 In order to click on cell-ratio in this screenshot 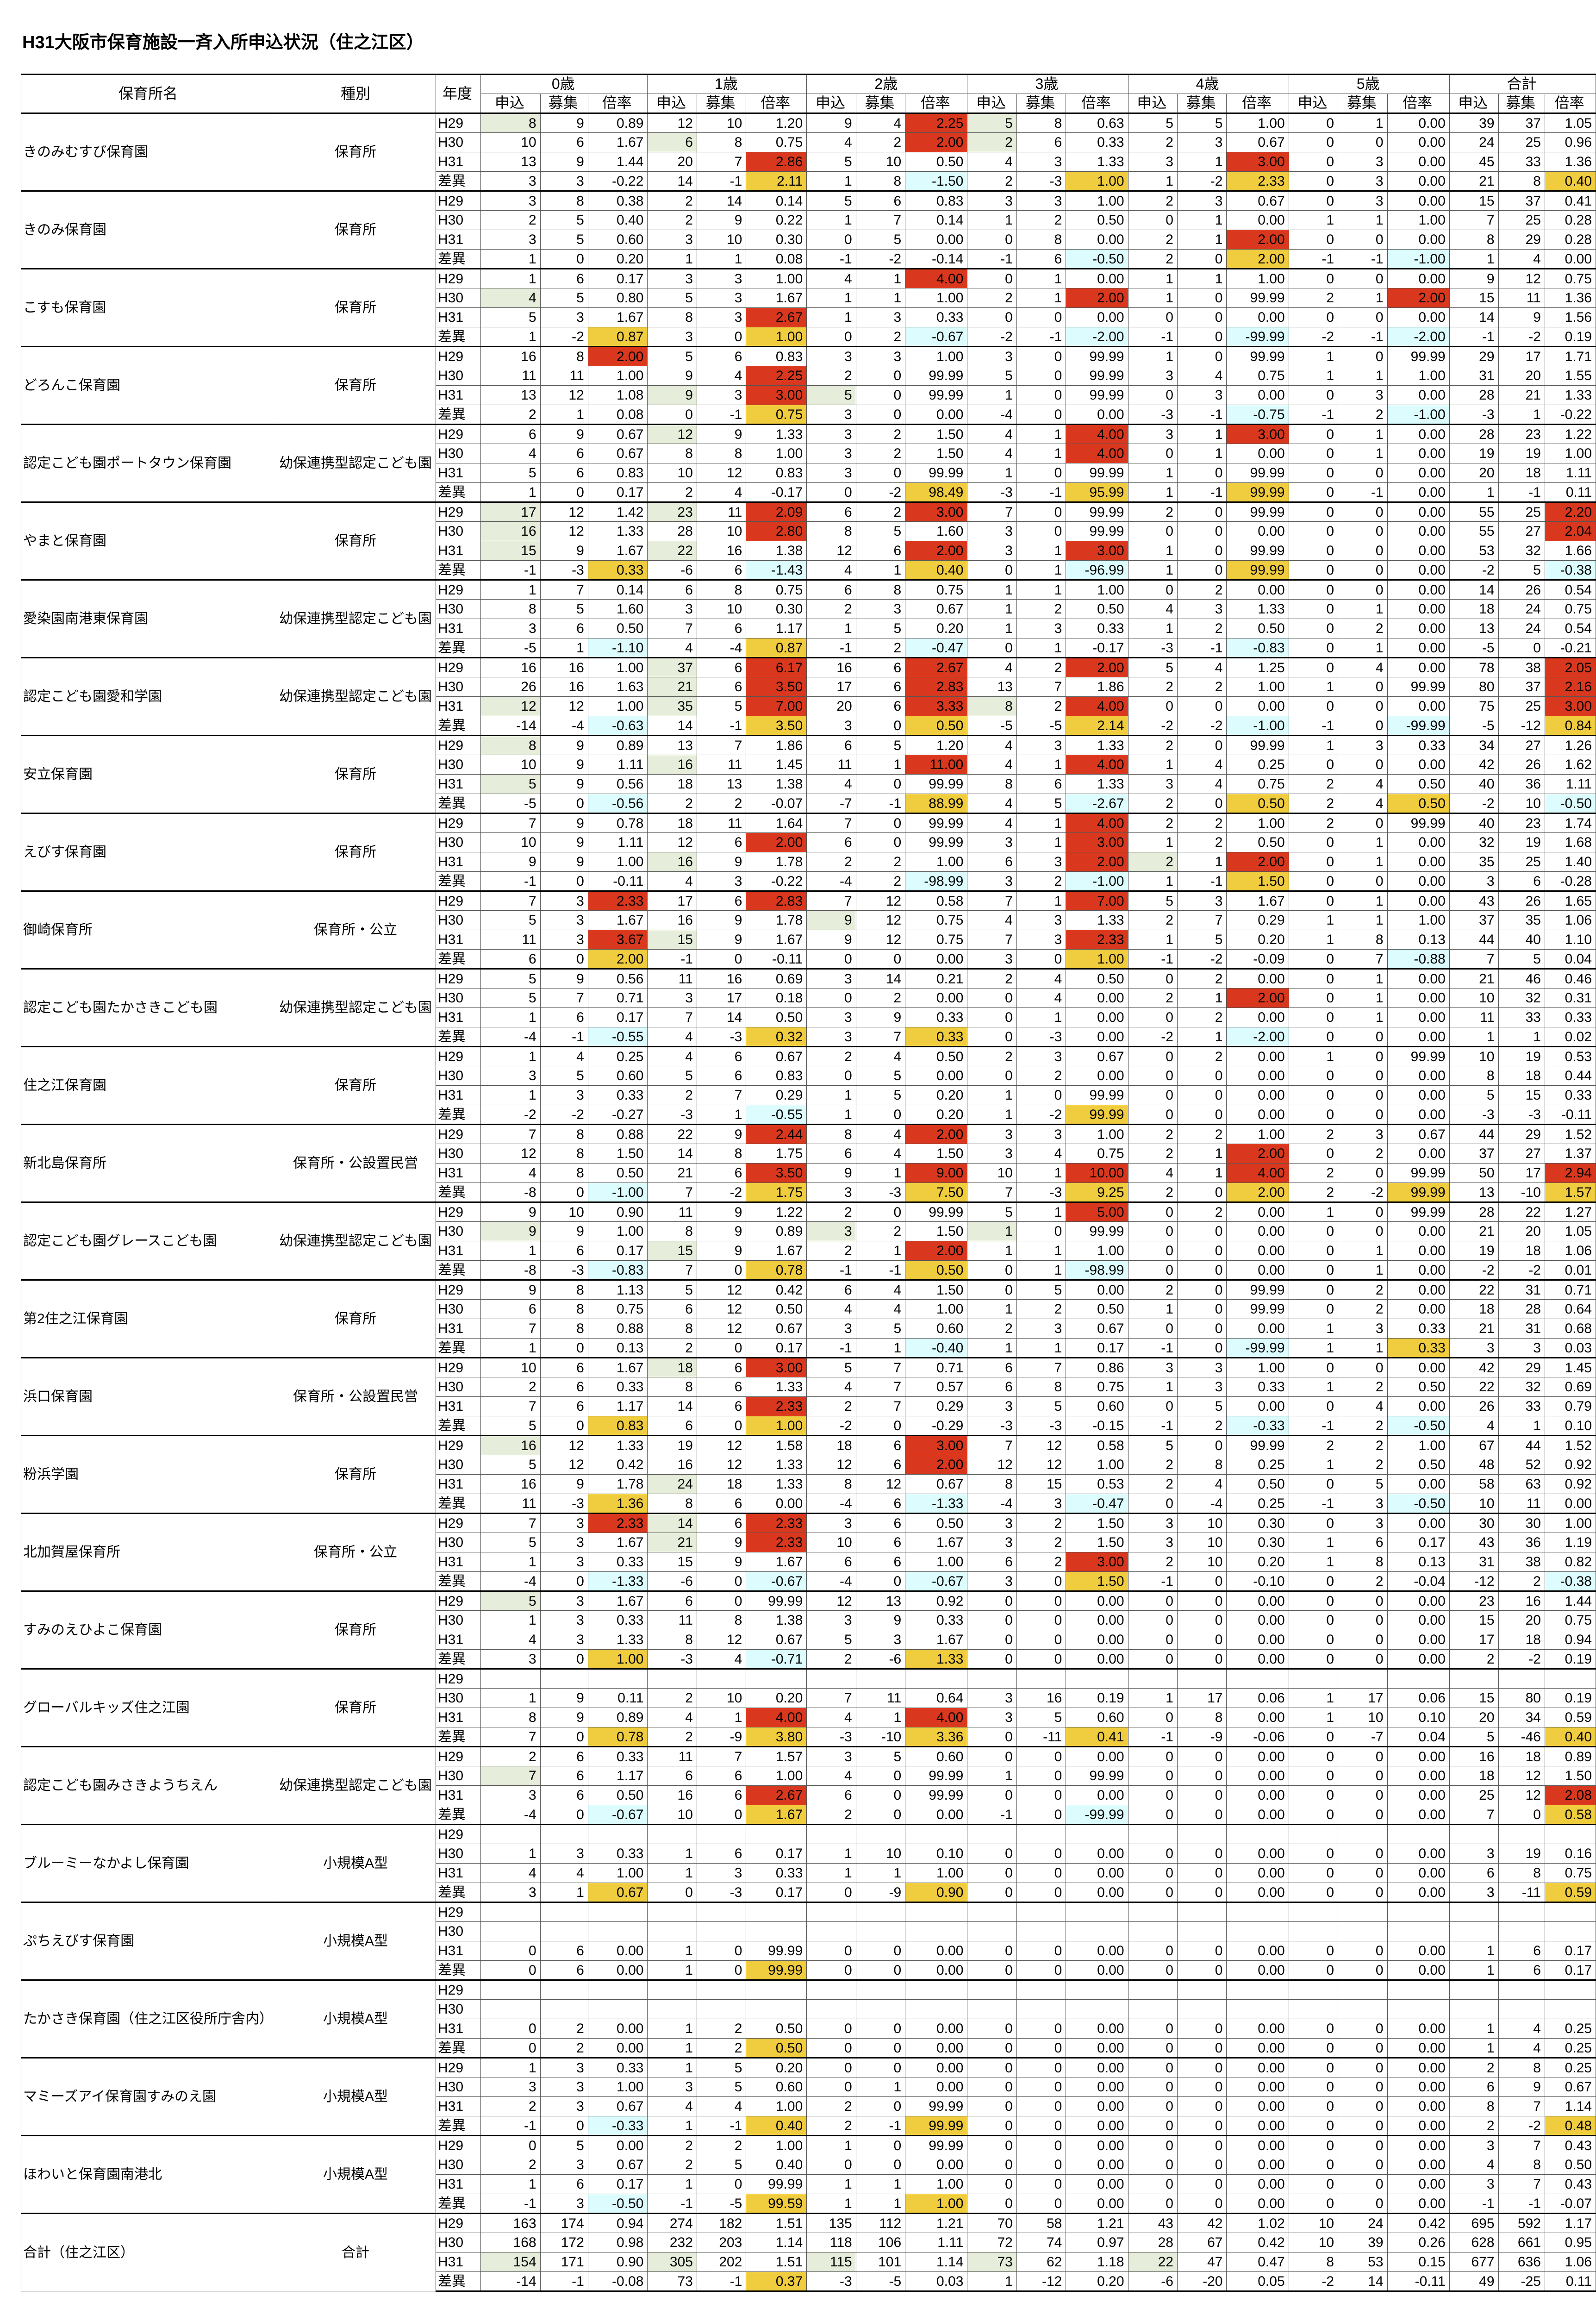, I will do `click(936, 2009)`.